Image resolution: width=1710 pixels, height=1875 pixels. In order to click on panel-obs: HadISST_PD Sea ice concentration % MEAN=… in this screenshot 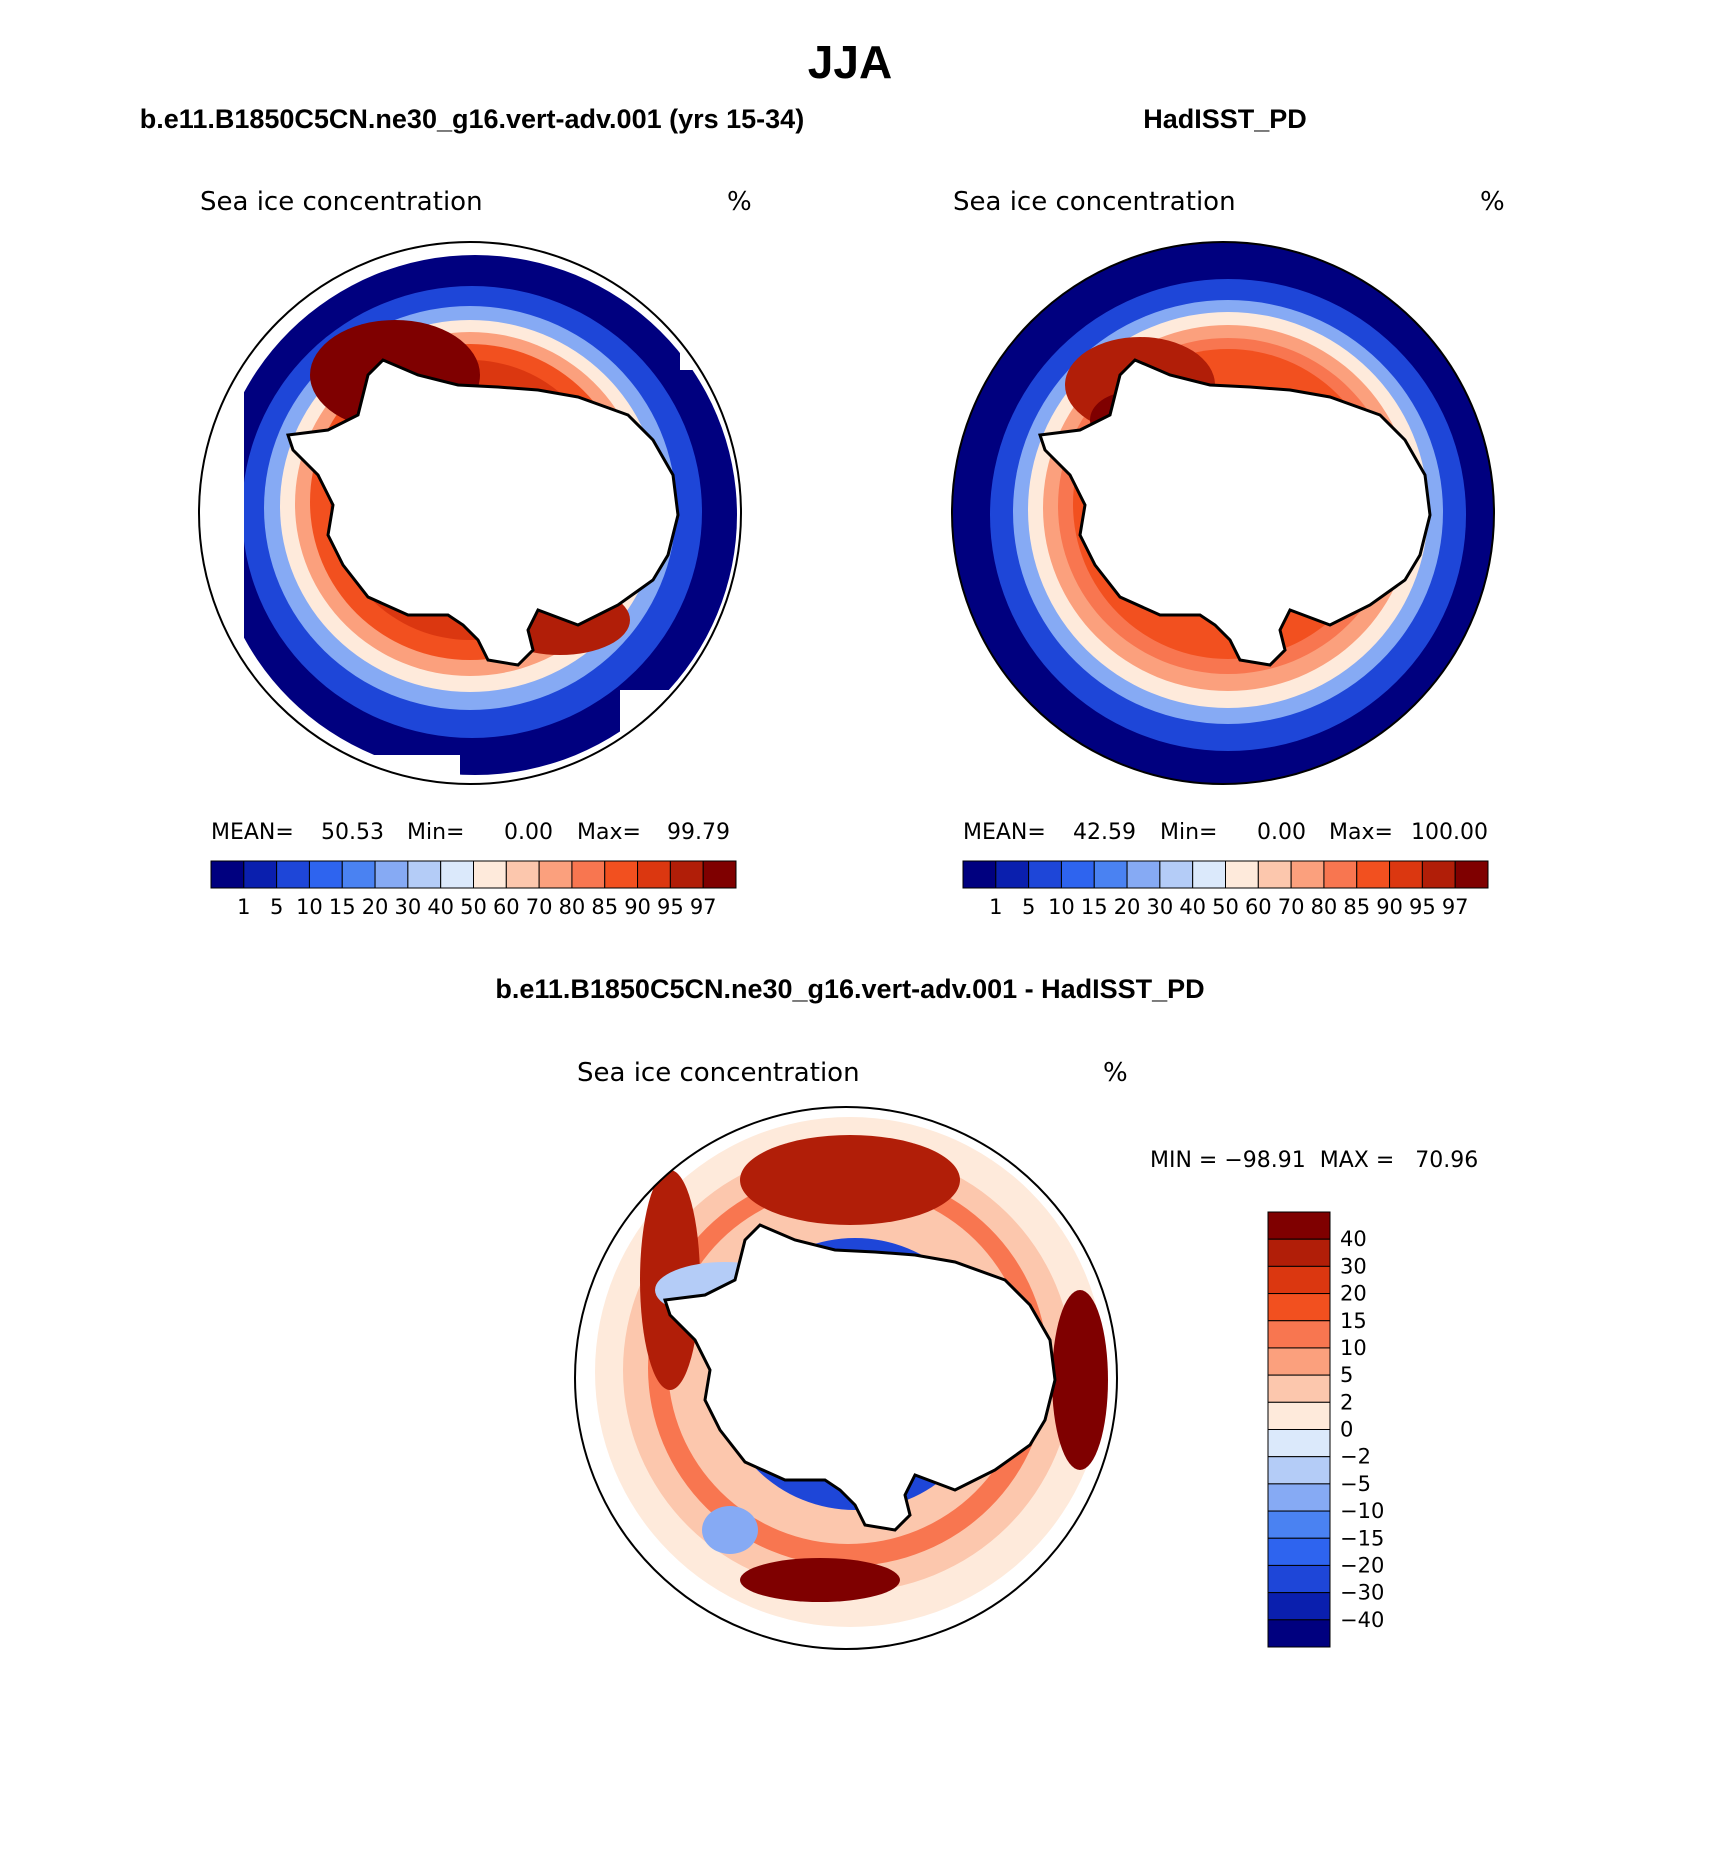, I will do `click(1228, 511)`.